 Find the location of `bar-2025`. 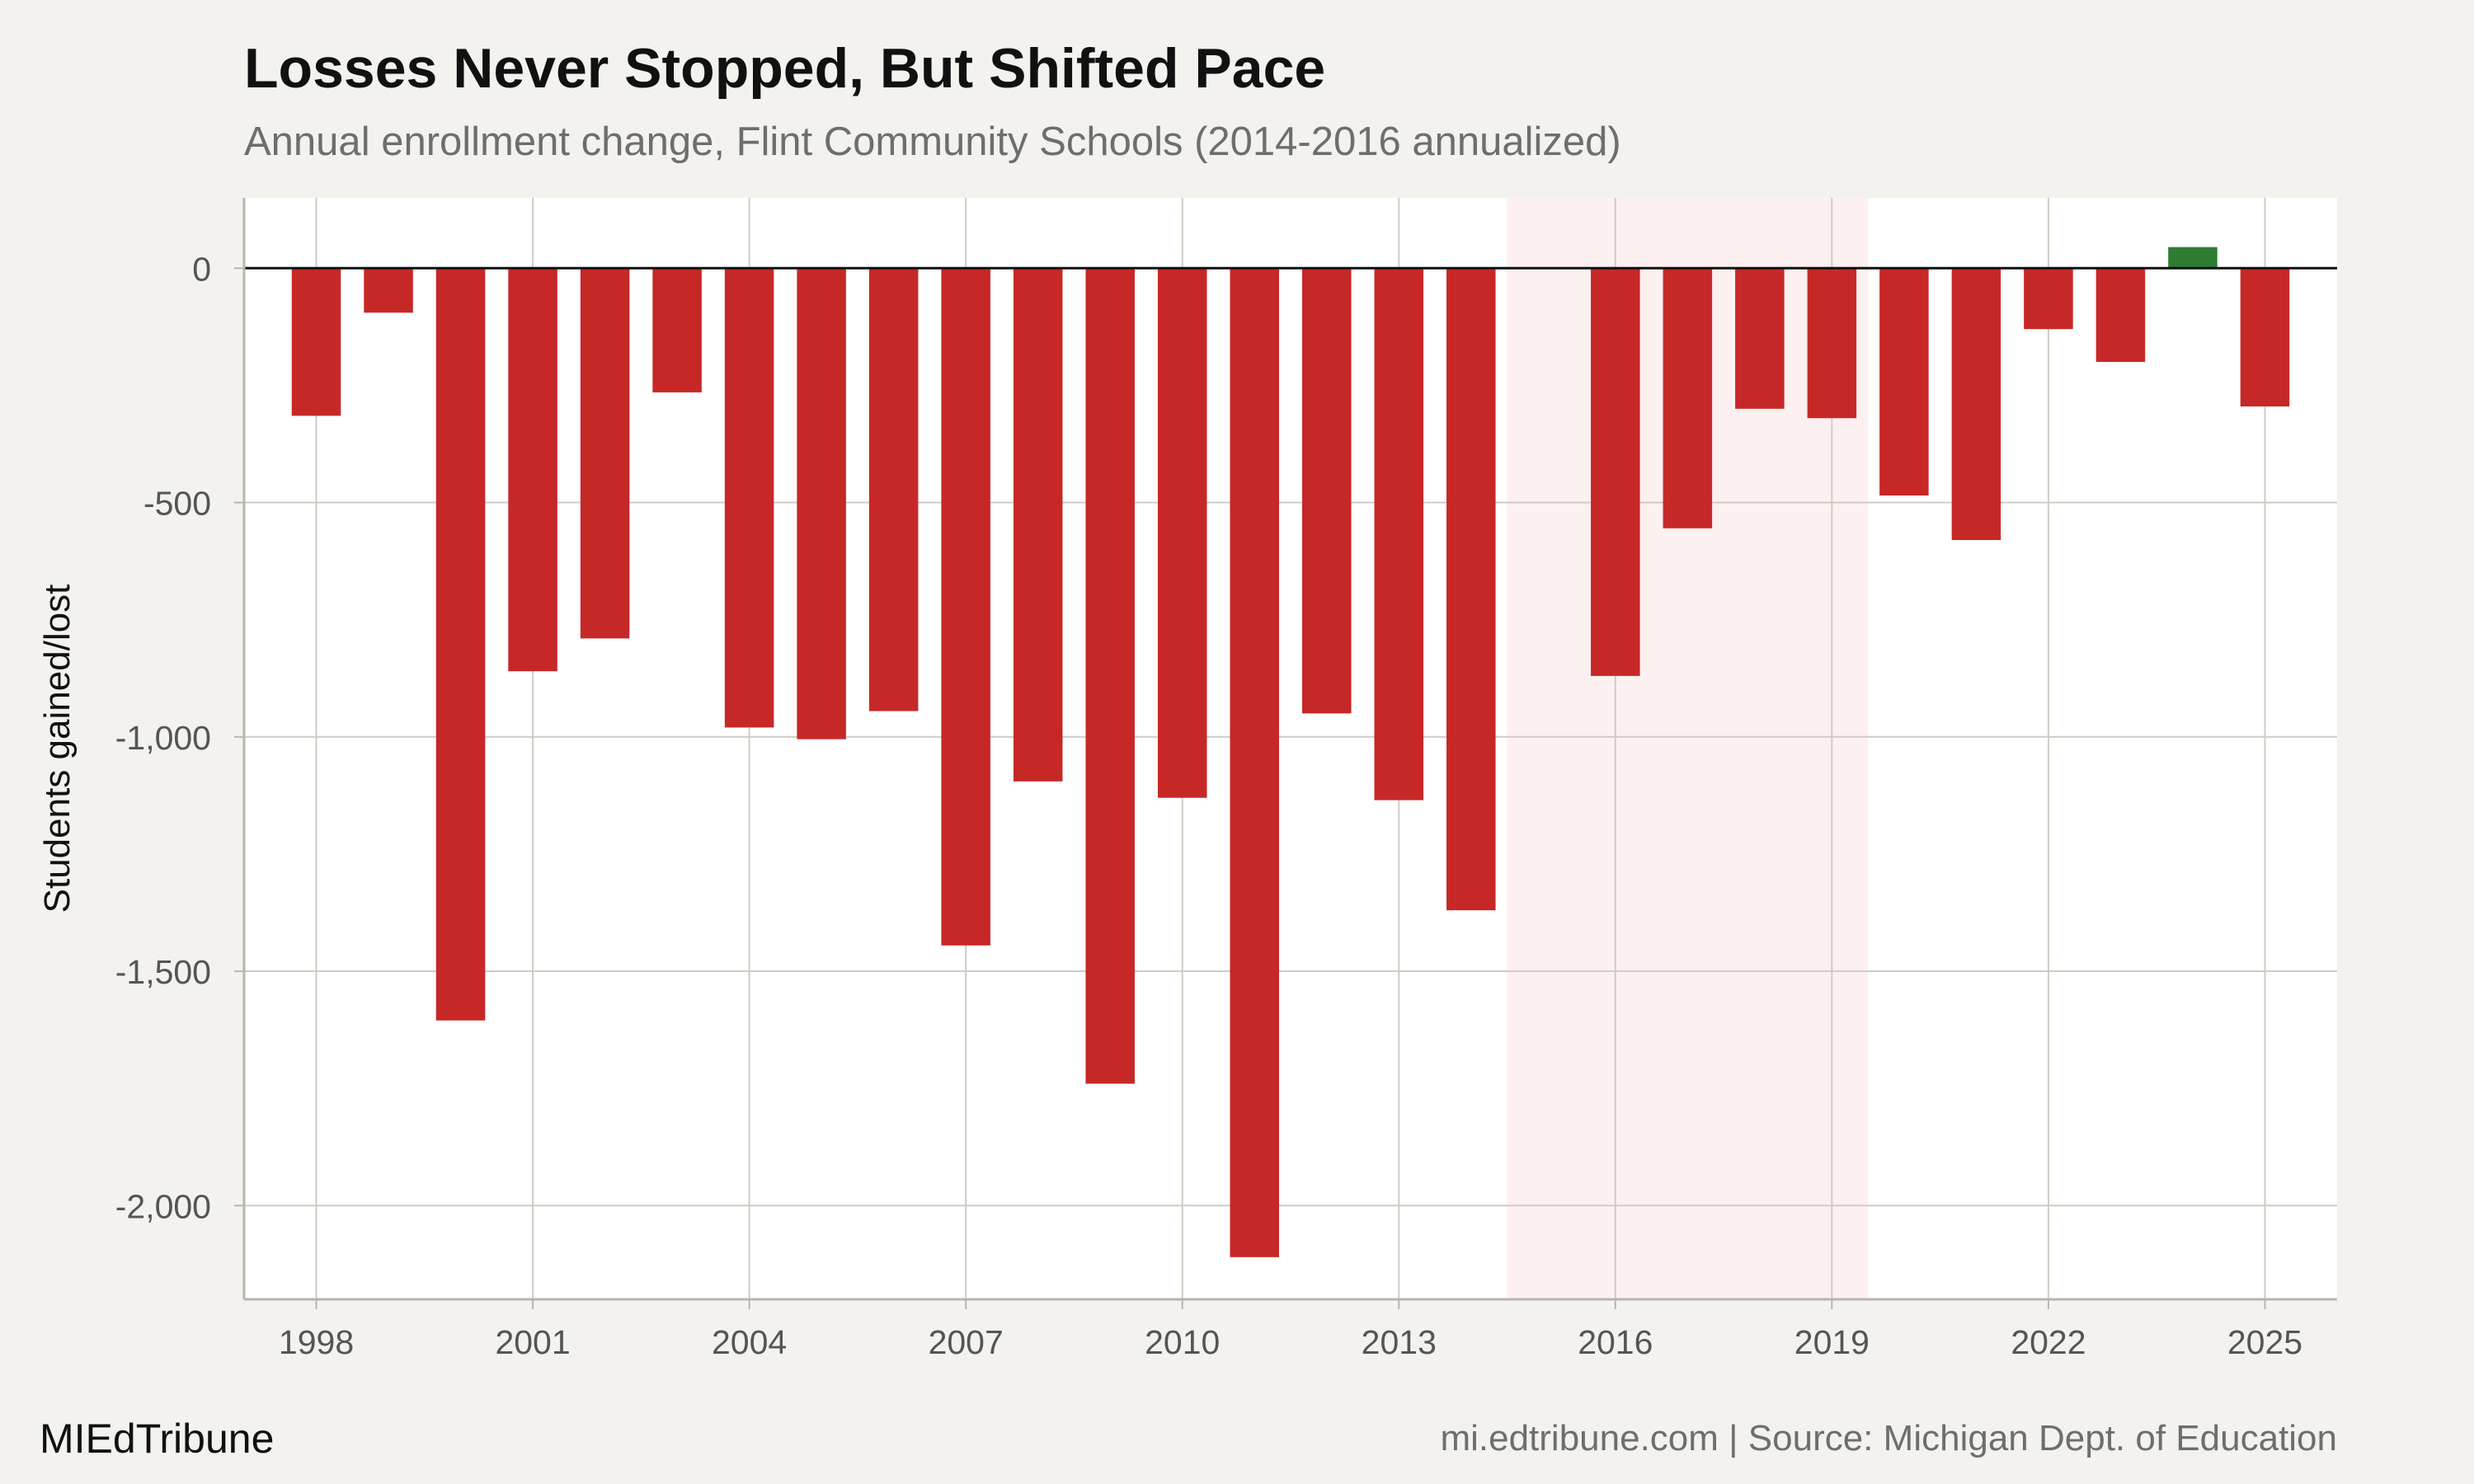

bar-2025 is located at coordinates (2265, 337).